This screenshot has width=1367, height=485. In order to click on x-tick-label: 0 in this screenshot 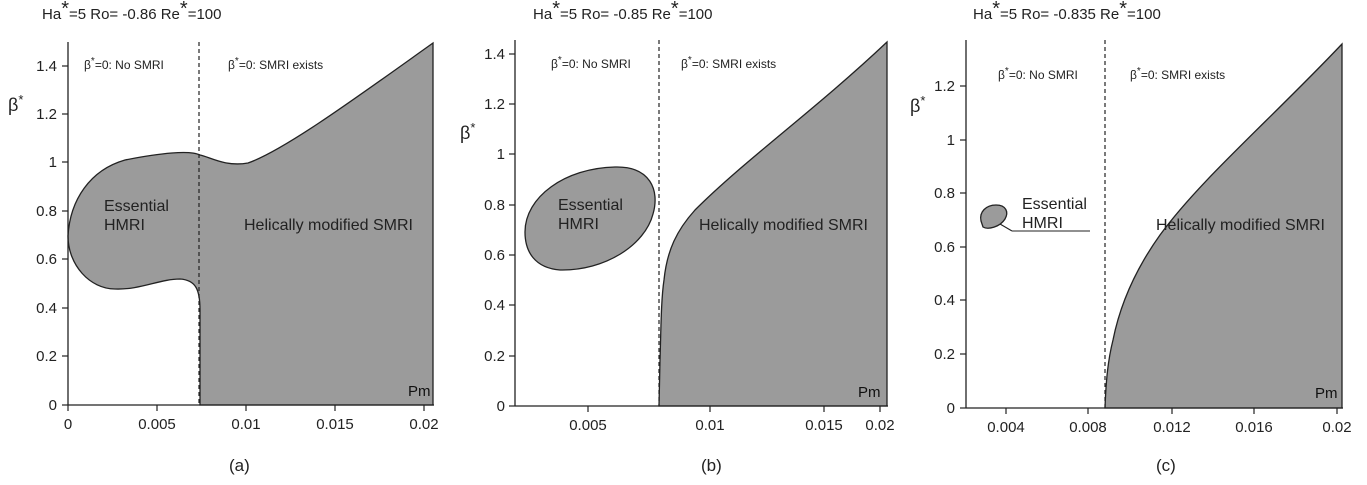, I will do `click(68, 424)`.